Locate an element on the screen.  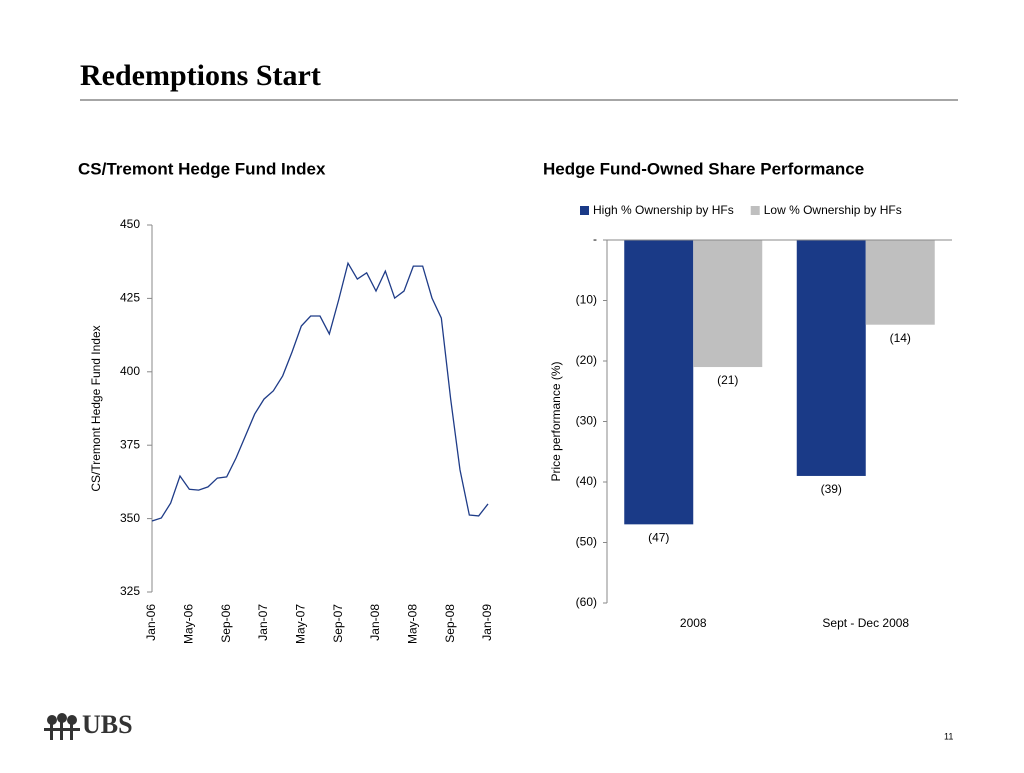
x-tick-label: May-08 is located at coordinates (413, 624).